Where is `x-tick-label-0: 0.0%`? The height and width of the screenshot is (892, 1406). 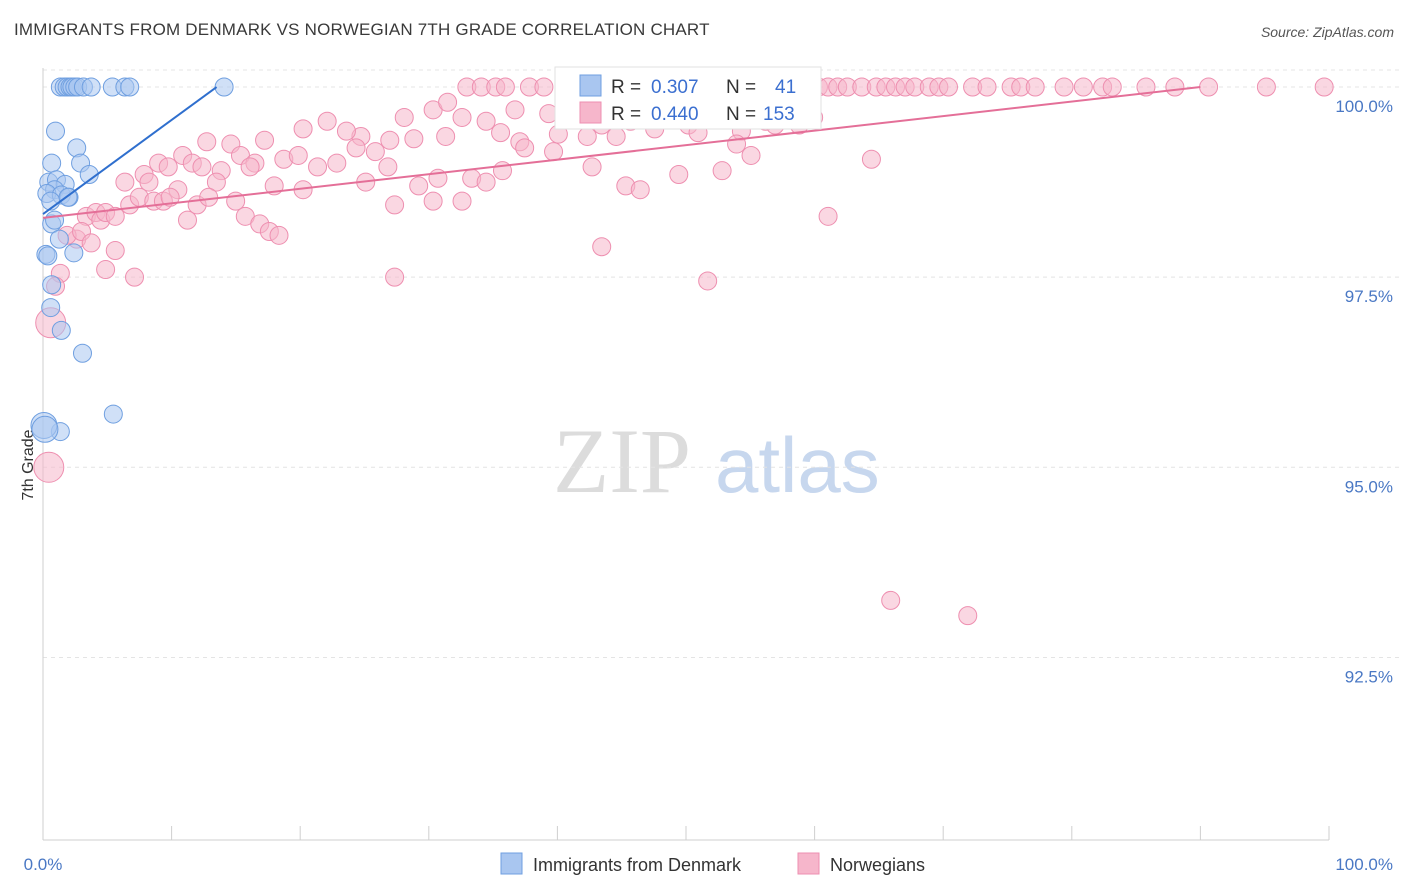 x-tick-label-0: 0.0% is located at coordinates (43, 864).